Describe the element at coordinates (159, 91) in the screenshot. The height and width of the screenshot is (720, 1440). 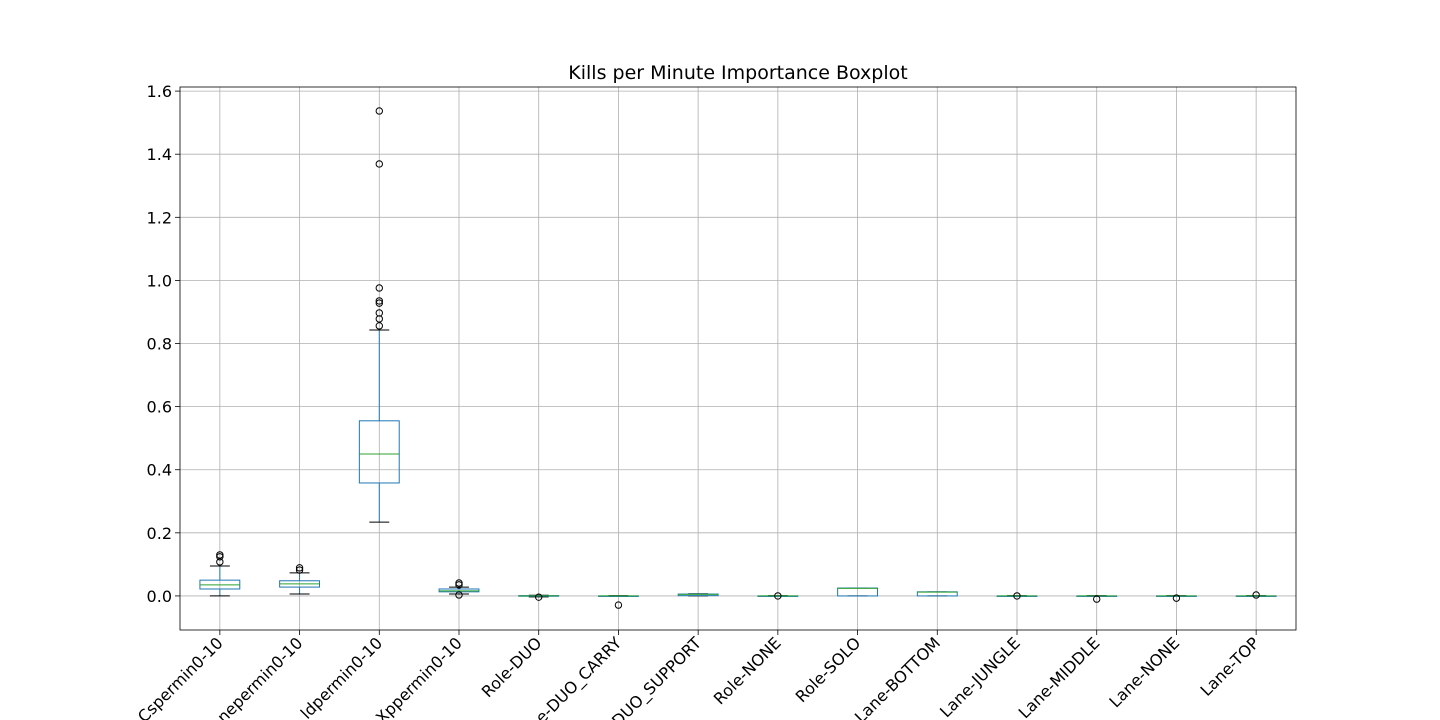
I see `y-tick-label: 1.6` at that location.